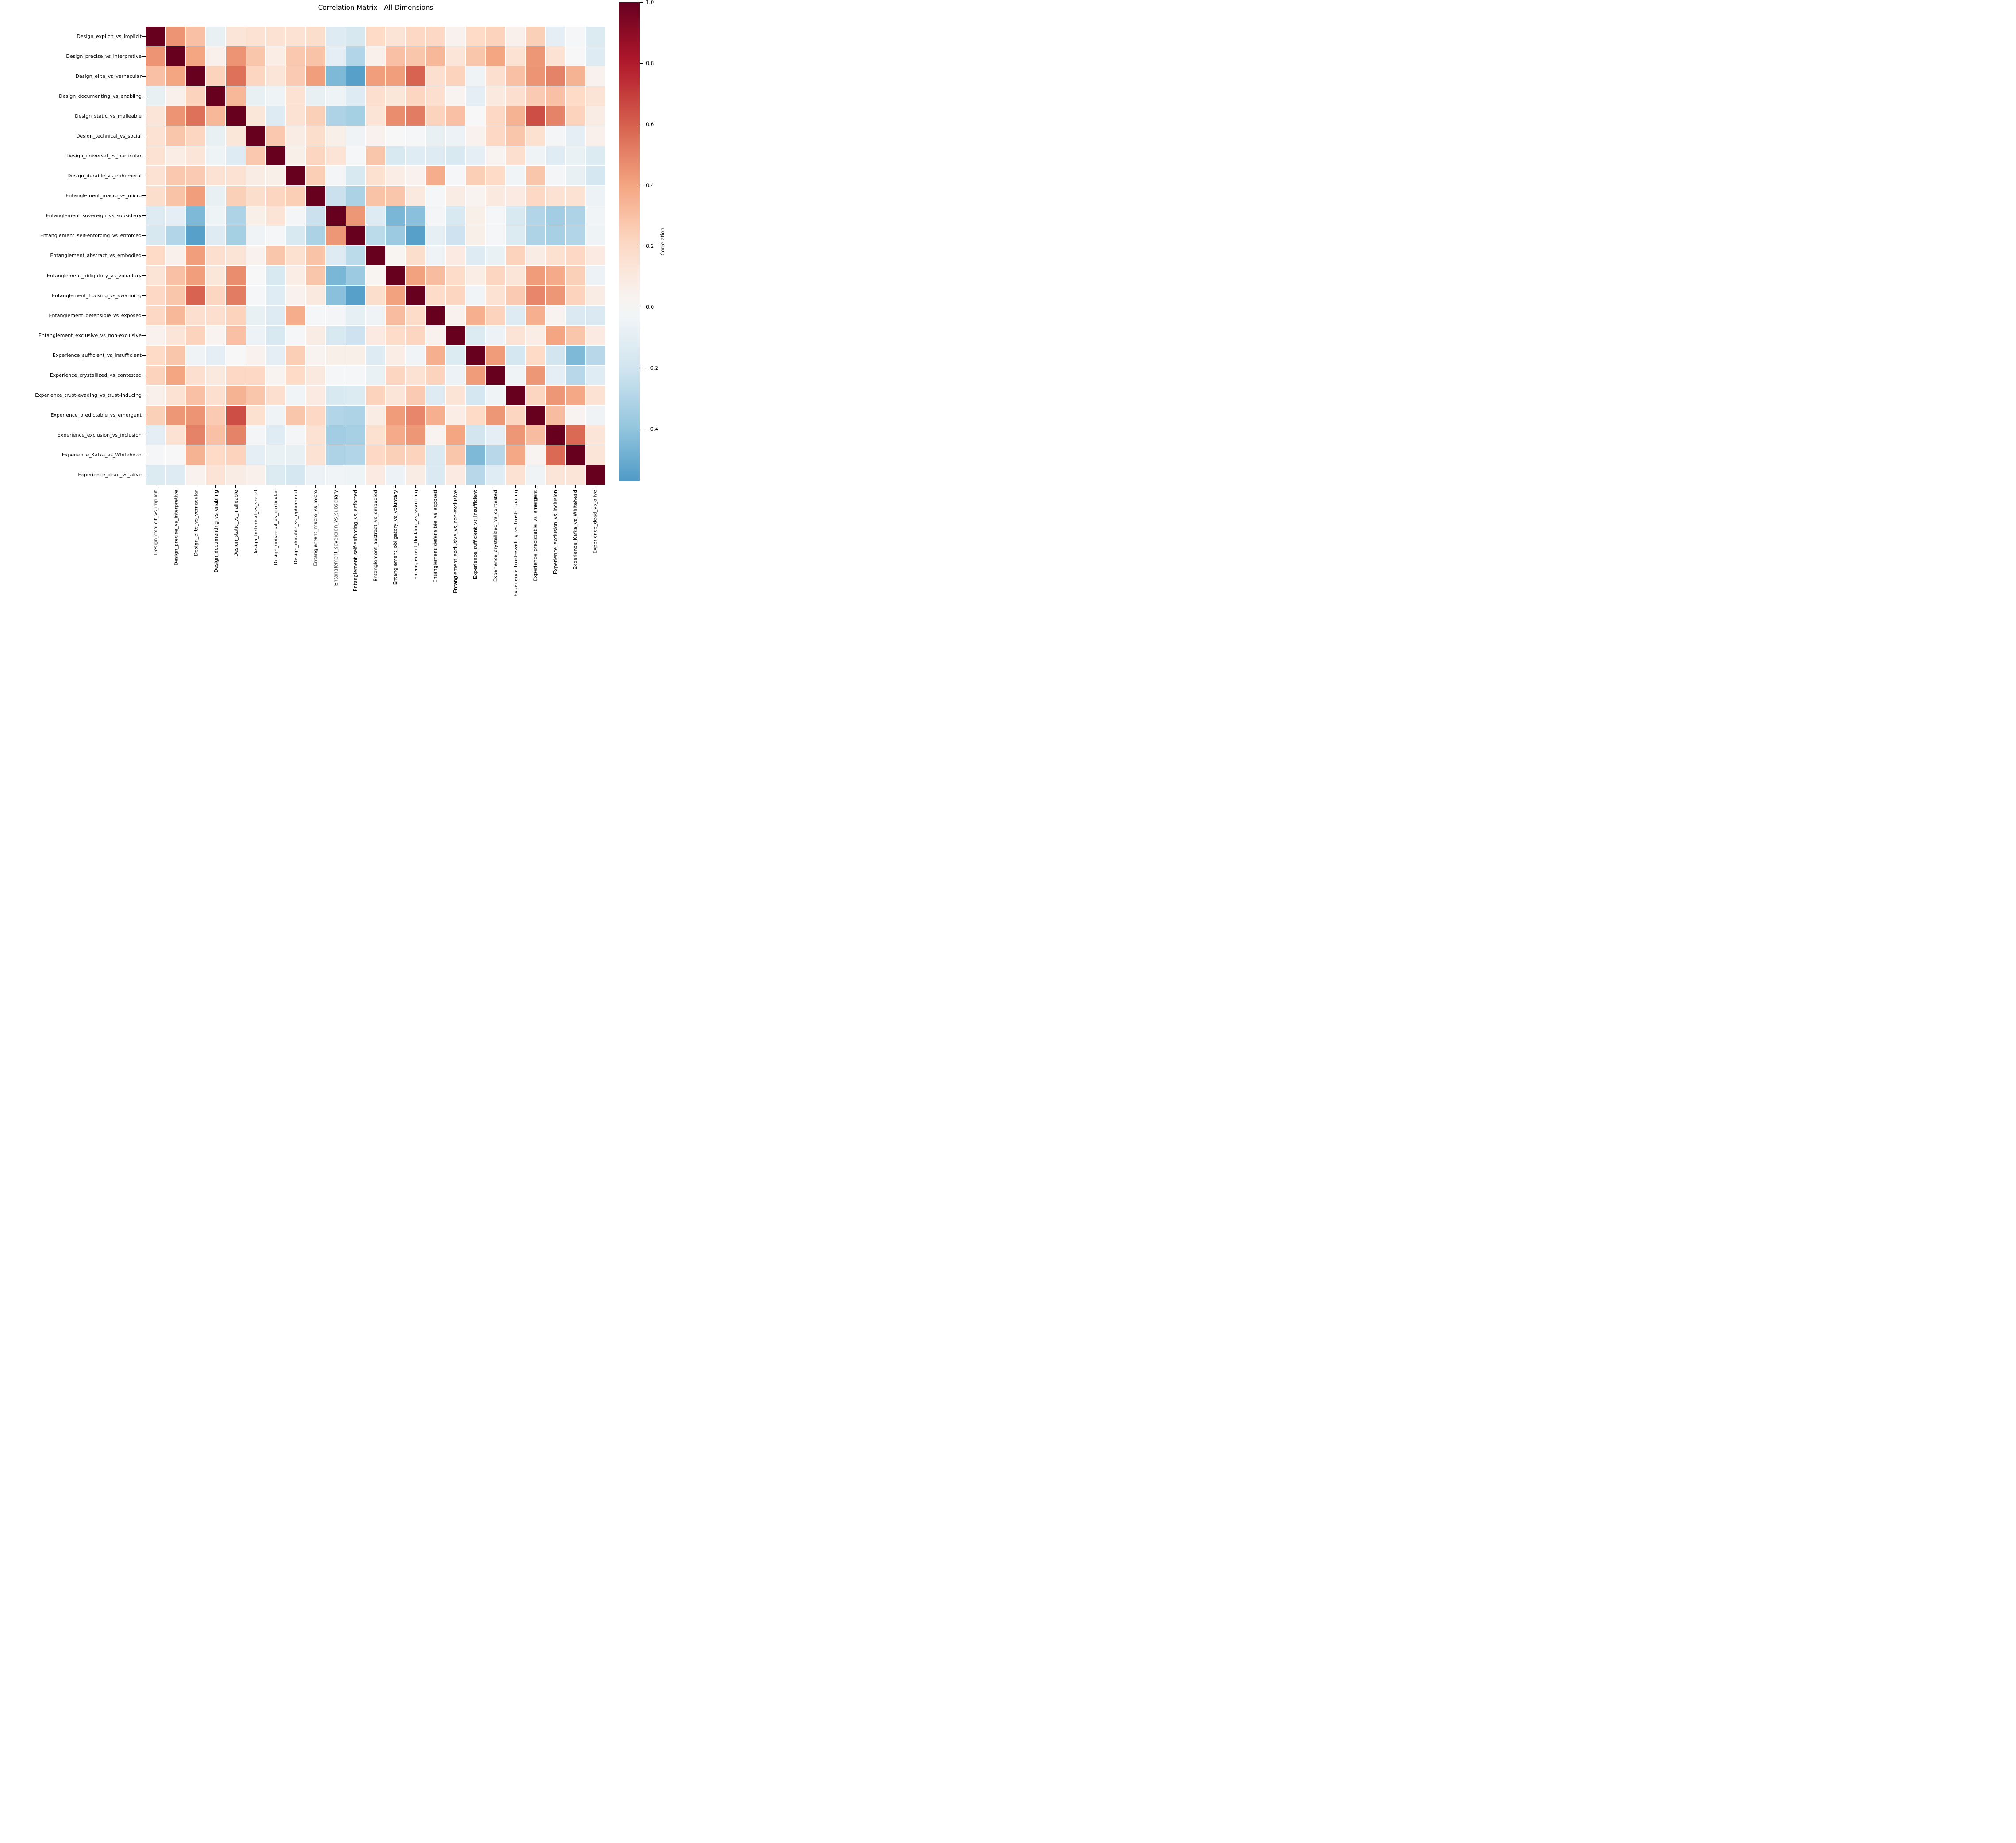 The image size is (2016, 1843). Describe the element at coordinates (103, 196) in the screenshot. I see `y-axis-label: Entanglement_macro_vs_micro` at that location.